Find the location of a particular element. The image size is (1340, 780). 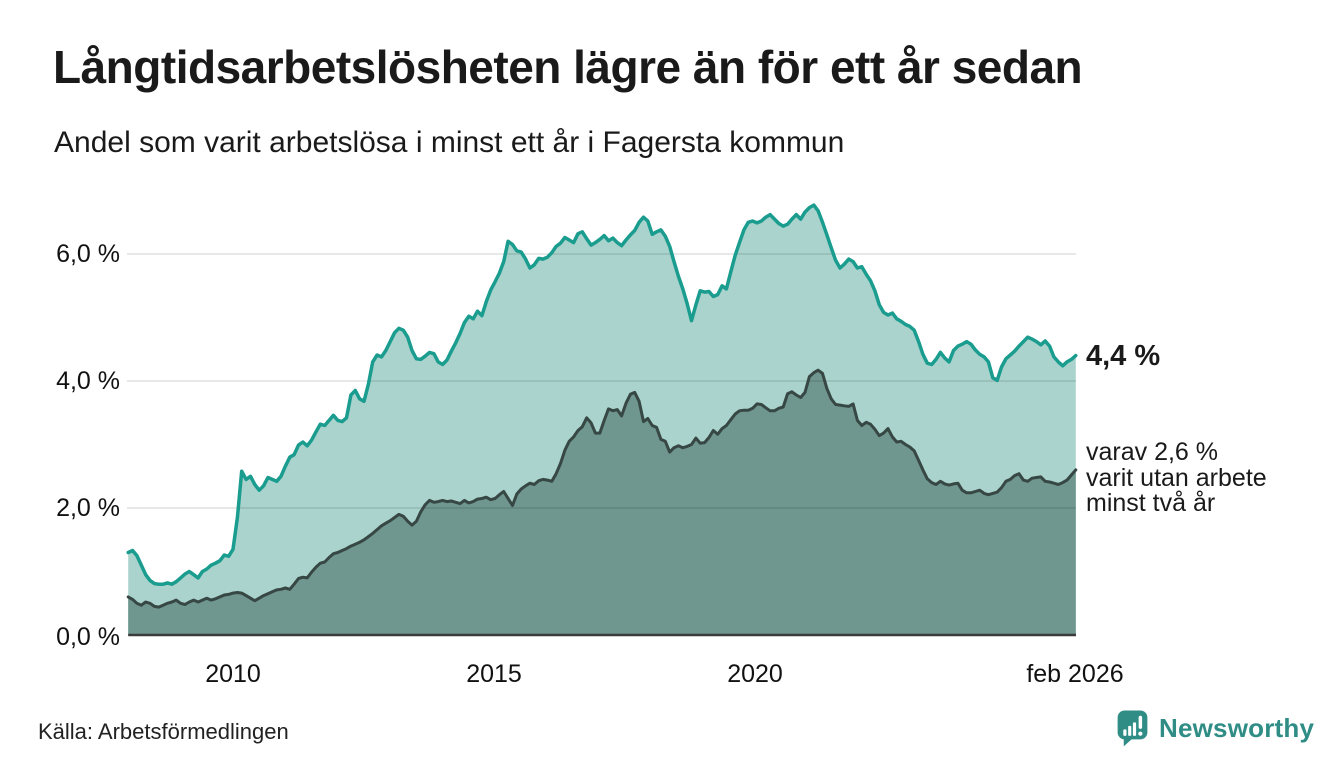

x-axis-tick: 2020 is located at coordinates (755, 674).